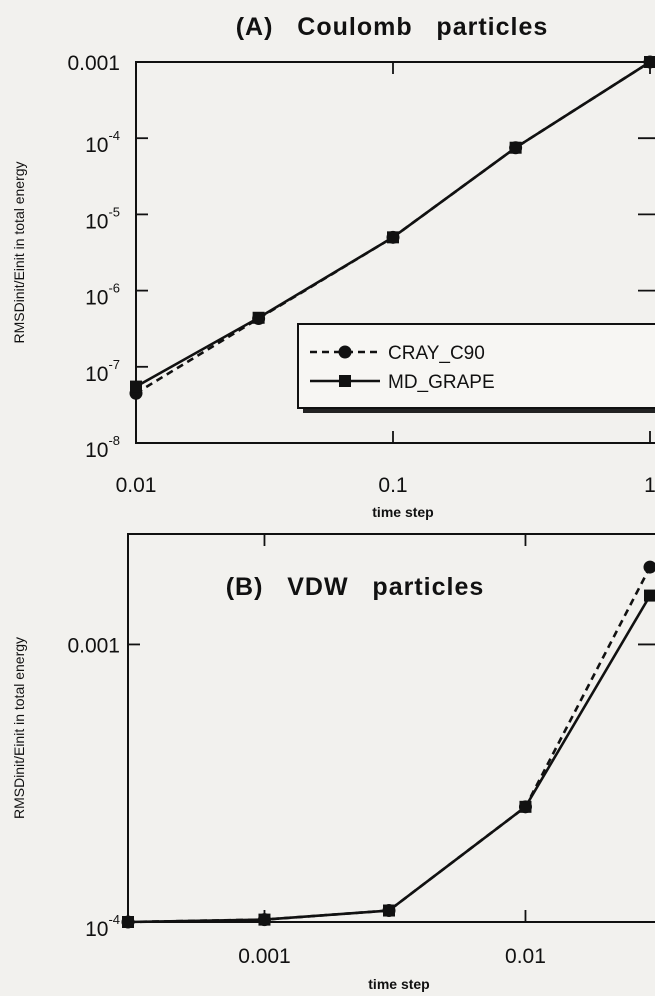 This screenshot has width=655, height=996. What do you see at coordinates (649, 567) in the screenshot?
I see `data-point-circle` at bounding box center [649, 567].